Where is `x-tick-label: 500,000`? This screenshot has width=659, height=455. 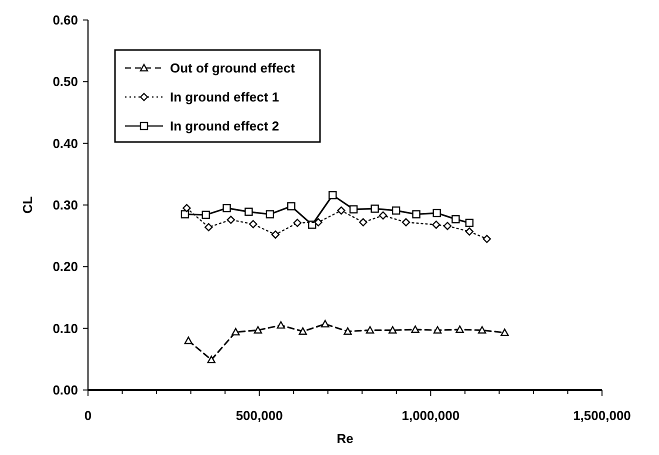
x-tick-label: 500,000 is located at coordinates (259, 415).